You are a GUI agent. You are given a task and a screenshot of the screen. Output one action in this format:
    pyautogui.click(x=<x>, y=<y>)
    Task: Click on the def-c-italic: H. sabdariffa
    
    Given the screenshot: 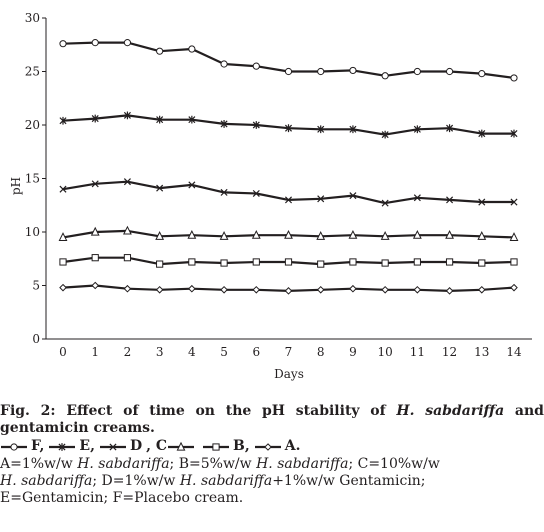 What is the action you would take?
    pyautogui.click(x=46, y=480)
    